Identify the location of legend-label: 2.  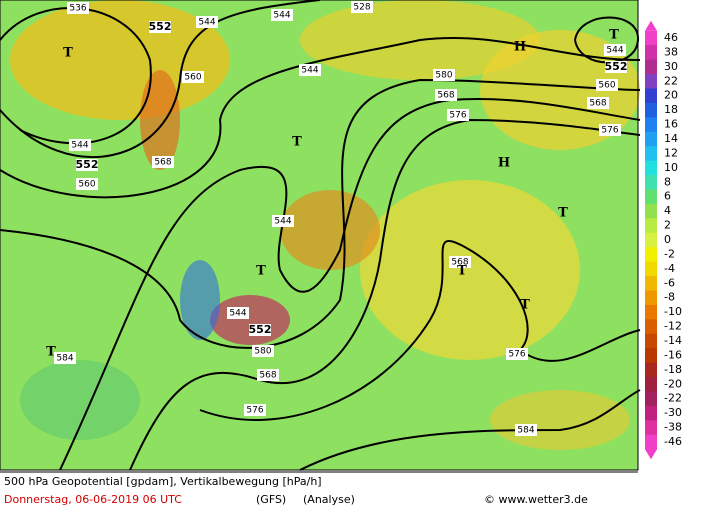
(667, 225).